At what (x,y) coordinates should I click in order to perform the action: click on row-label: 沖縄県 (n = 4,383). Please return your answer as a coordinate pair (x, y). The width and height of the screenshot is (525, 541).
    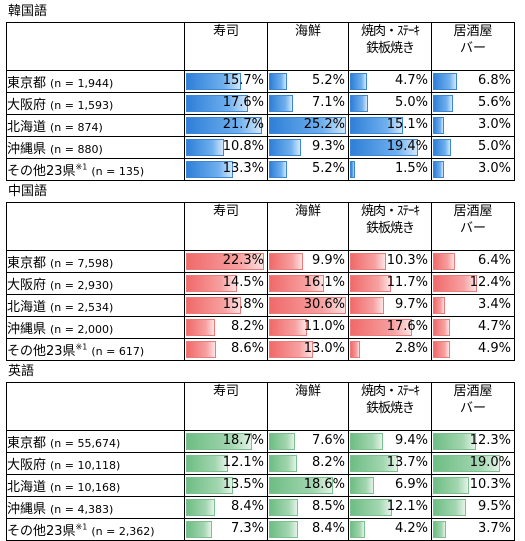
    Looking at the image, I should click on (95, 507).